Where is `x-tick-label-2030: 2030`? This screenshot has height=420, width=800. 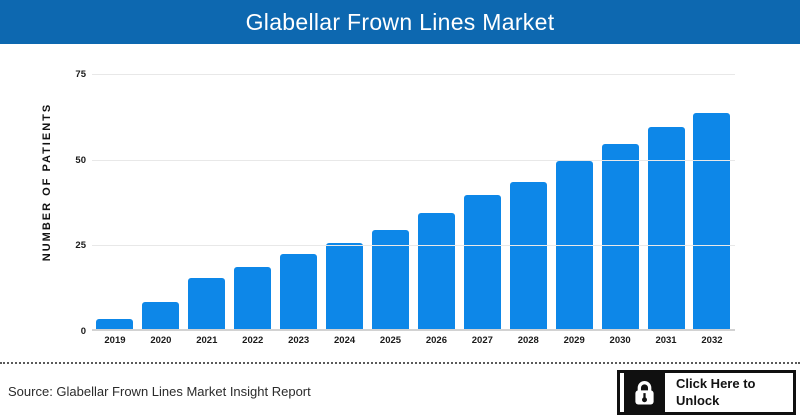
x-tick-label-2030: 2030 is located at coordinates (620, 340).